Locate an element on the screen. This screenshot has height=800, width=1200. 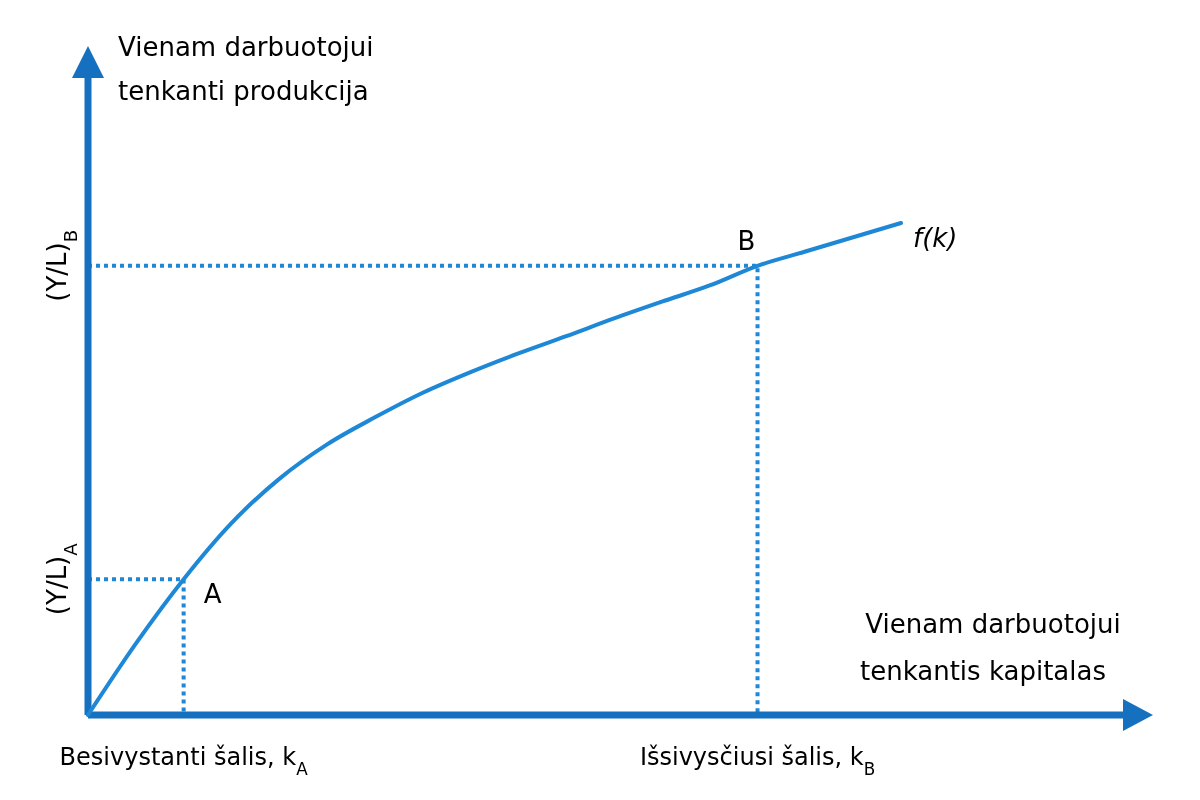
y-axis-title: Vienam darbuotojui tenkanti produkcija is located at coordinates (246, 69).